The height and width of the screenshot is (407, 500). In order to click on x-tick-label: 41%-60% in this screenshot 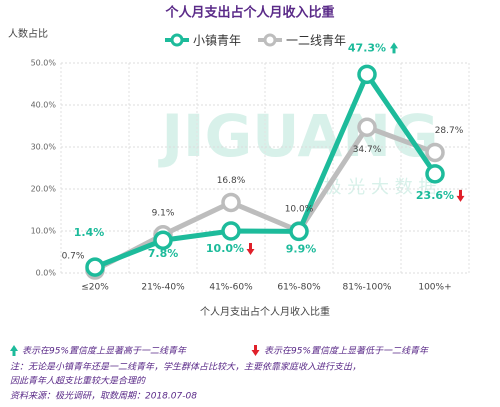, I will do `click(231, 288)`.